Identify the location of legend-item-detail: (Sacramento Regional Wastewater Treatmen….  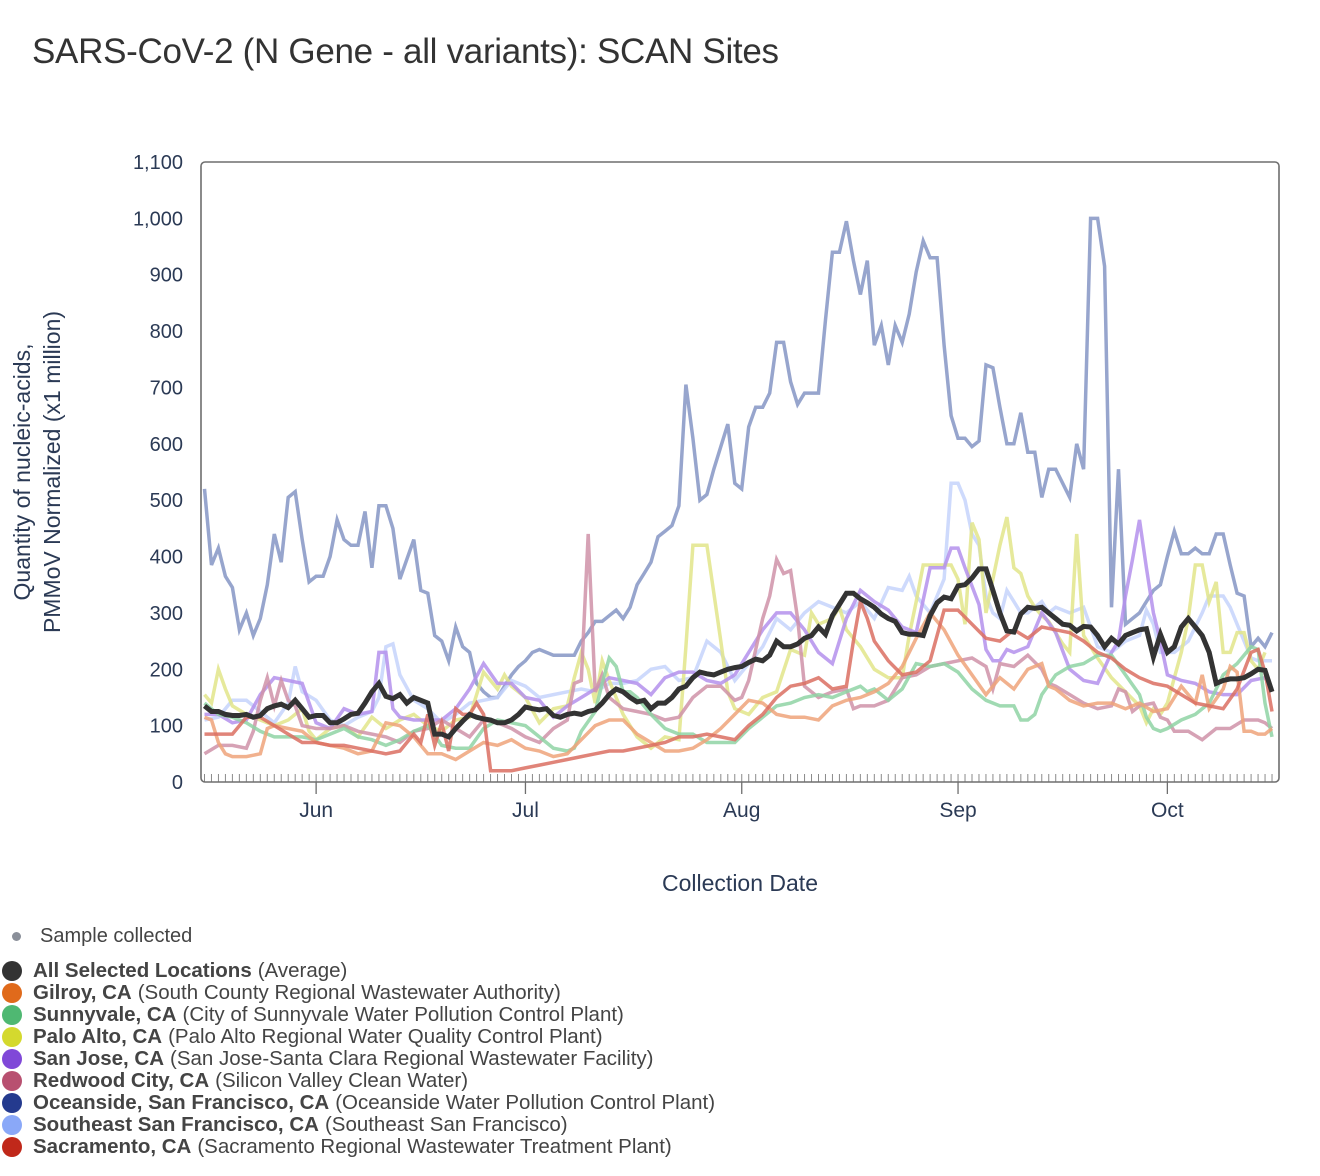
(434, 1147).